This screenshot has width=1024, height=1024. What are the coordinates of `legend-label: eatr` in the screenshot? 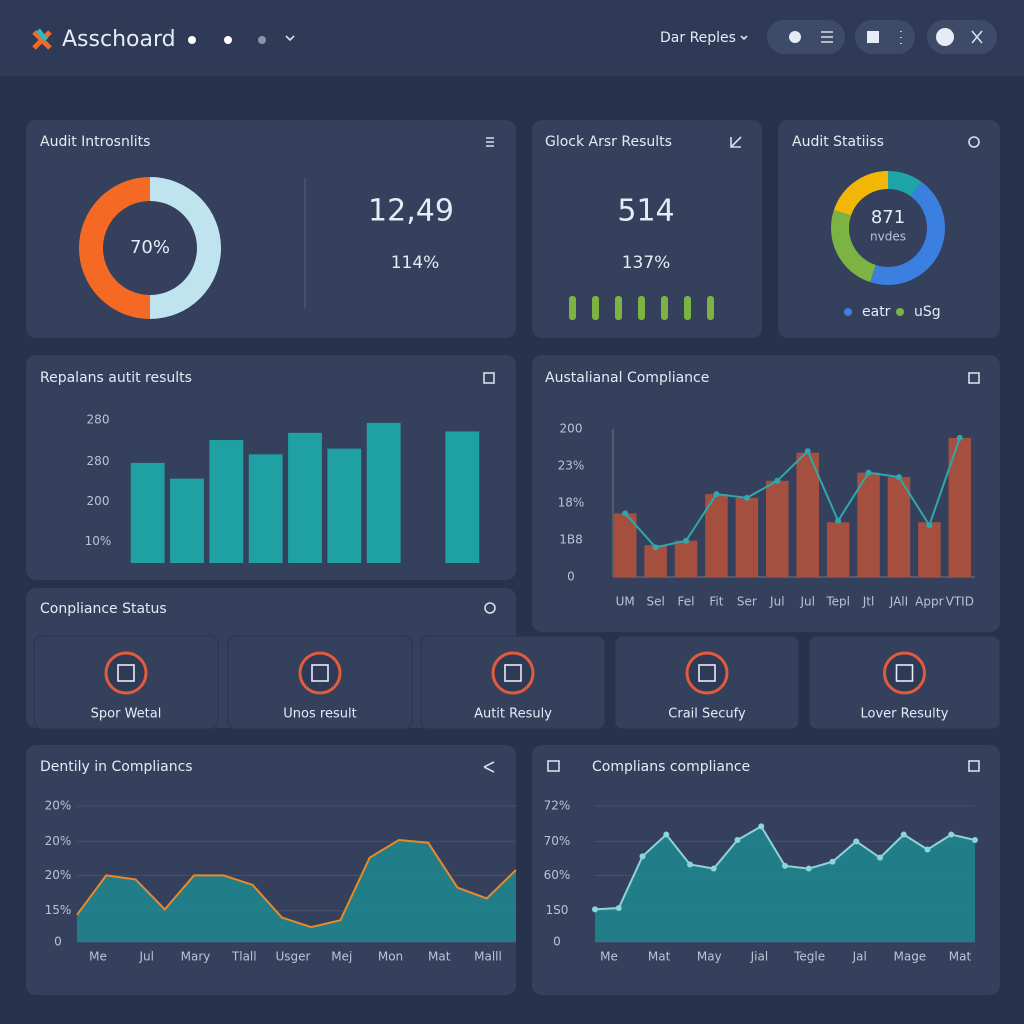 It's located at (876, 312).